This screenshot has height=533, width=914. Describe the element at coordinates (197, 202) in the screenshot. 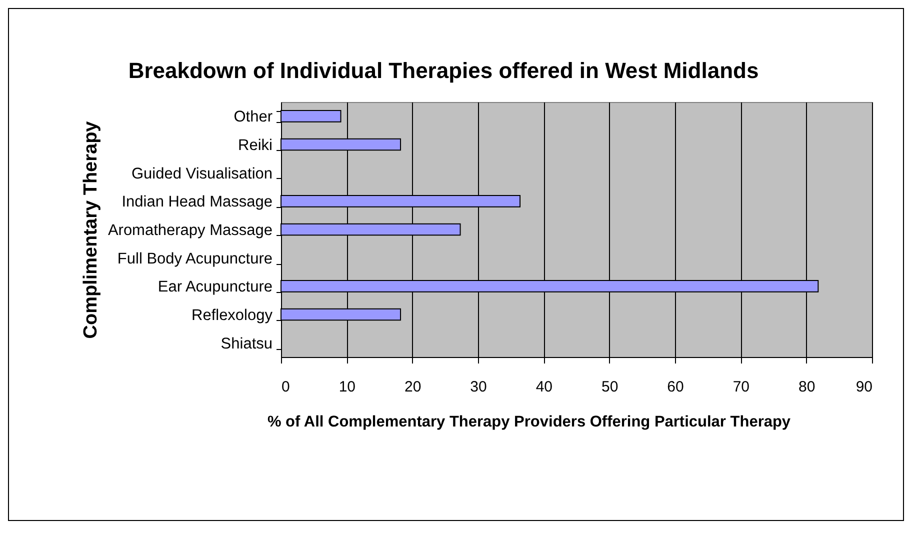

I see `y-tick-label: Indian Head Massage` at that location.